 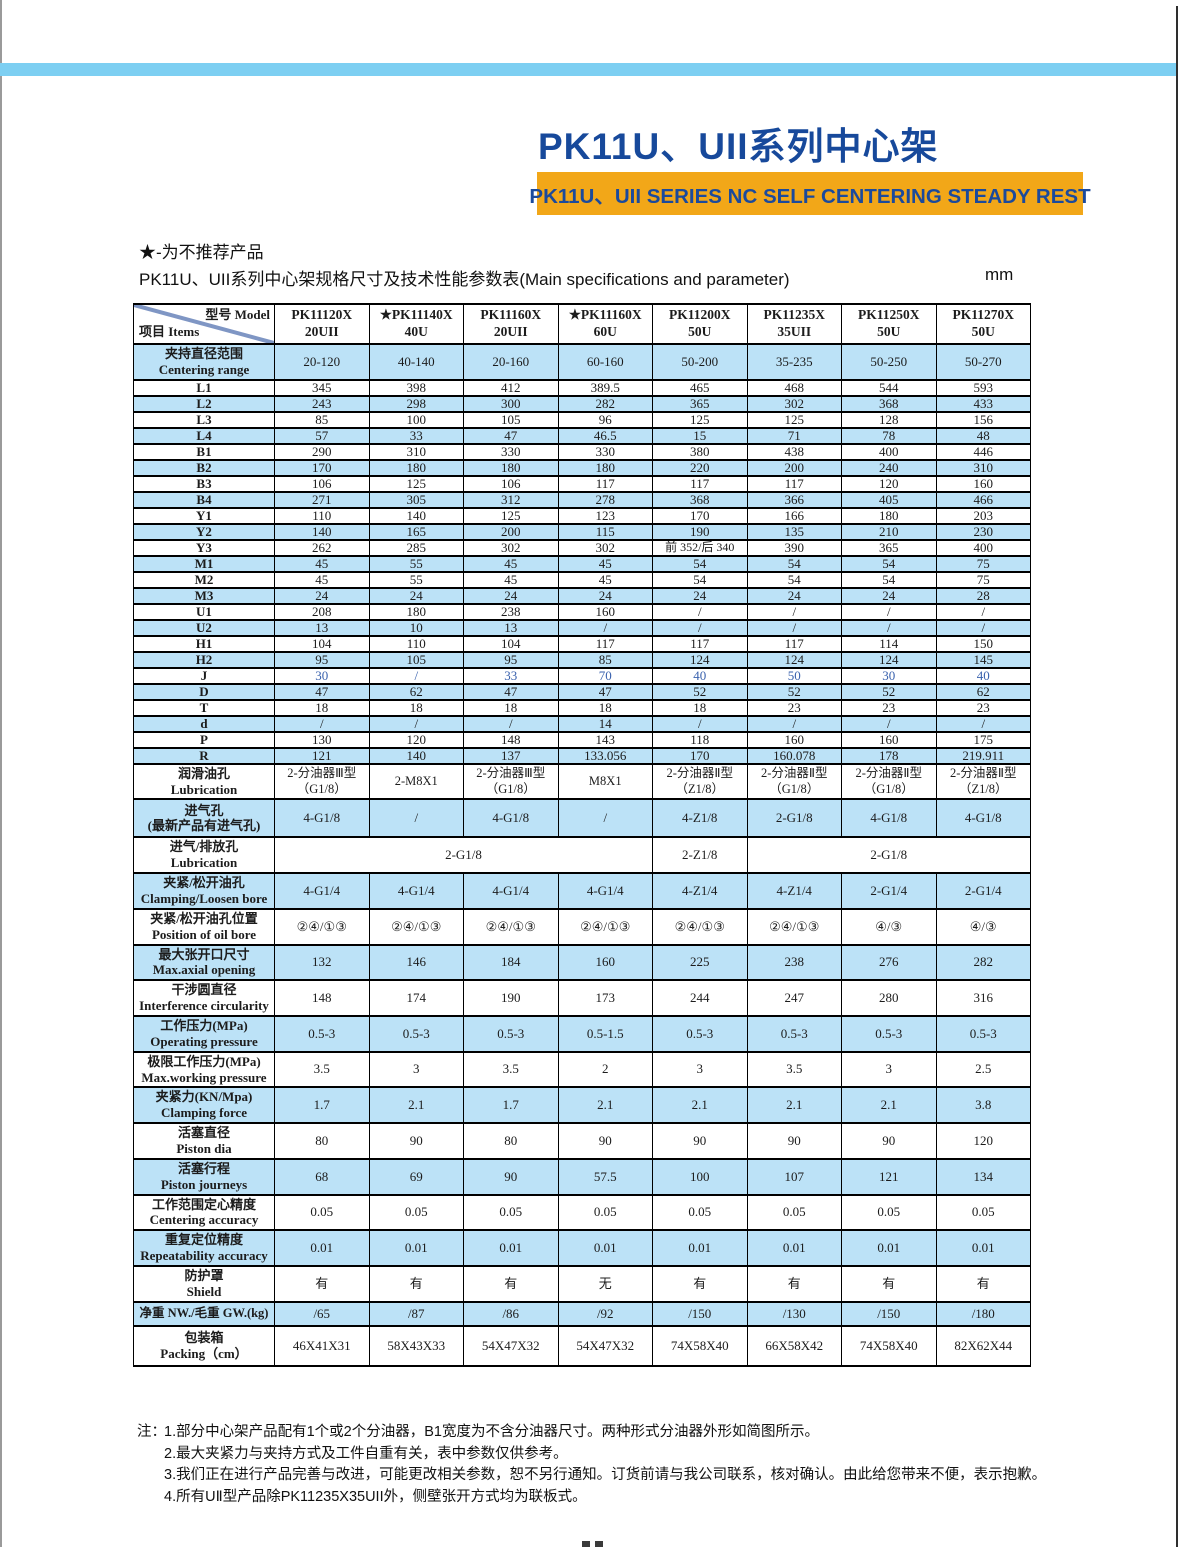 What do you see at coordinates (322, 483) in the screenshot?
I see `table-cell: 106` at bounding box center [322, 483].